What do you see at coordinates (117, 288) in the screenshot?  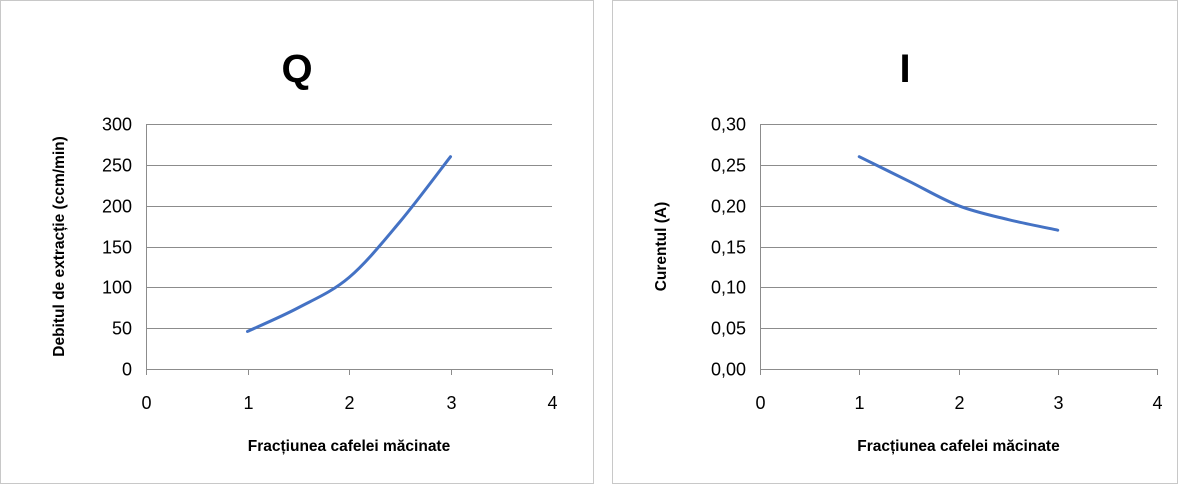 I see `y-tick-label: 100` at bounding box center [117, 288].